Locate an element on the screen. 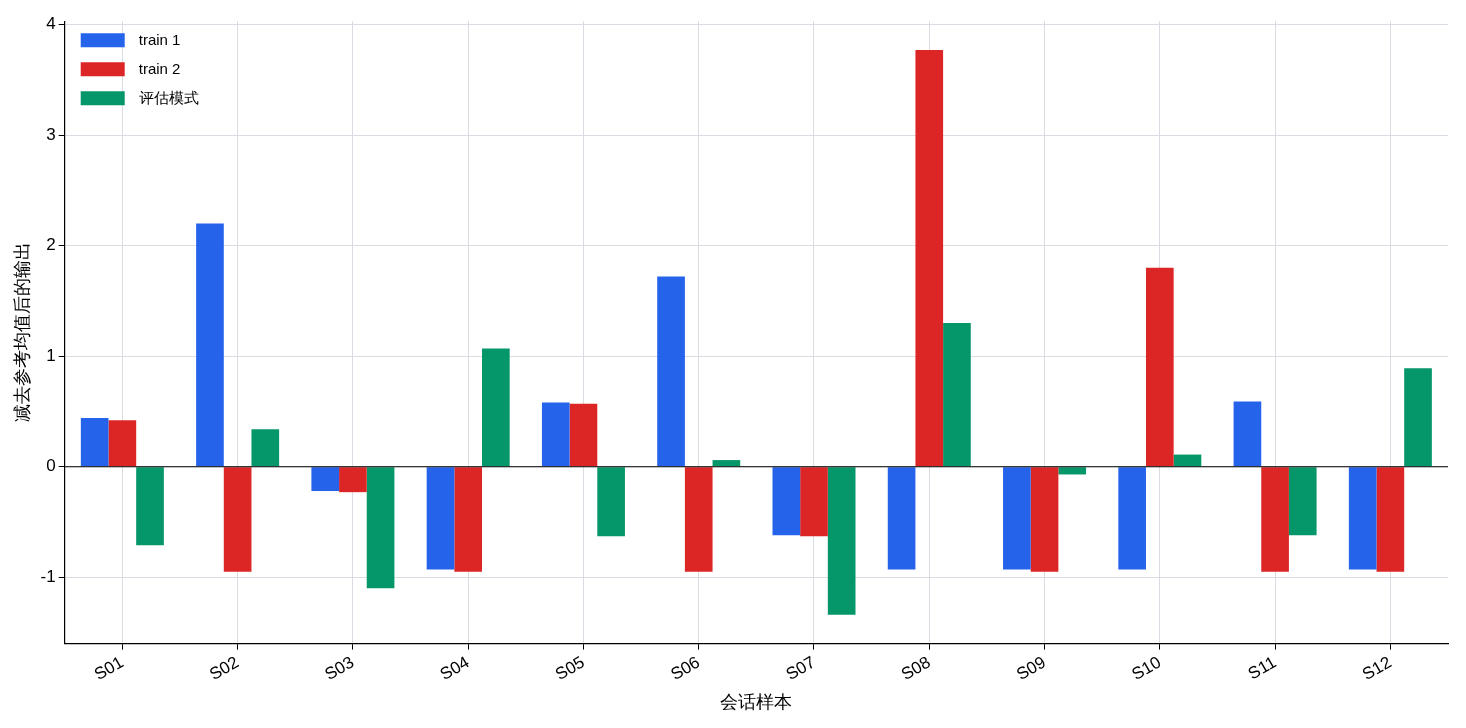 This screenshot has height=728, width=1466. y-tick-label: 0 is located at coordinates (51, 466).